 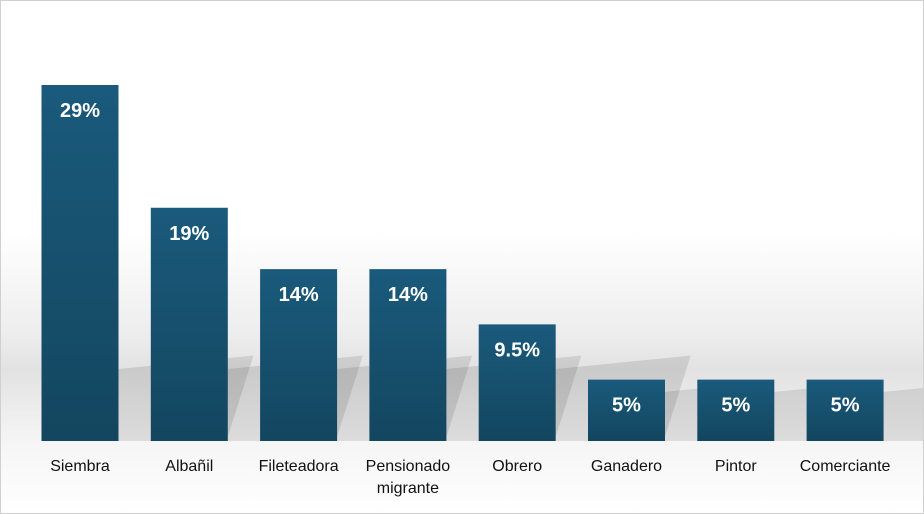 What do you see at coordinates (80, 111) in the screenshot?
I see `data-label: 29%` at bounding box center [80, 111].